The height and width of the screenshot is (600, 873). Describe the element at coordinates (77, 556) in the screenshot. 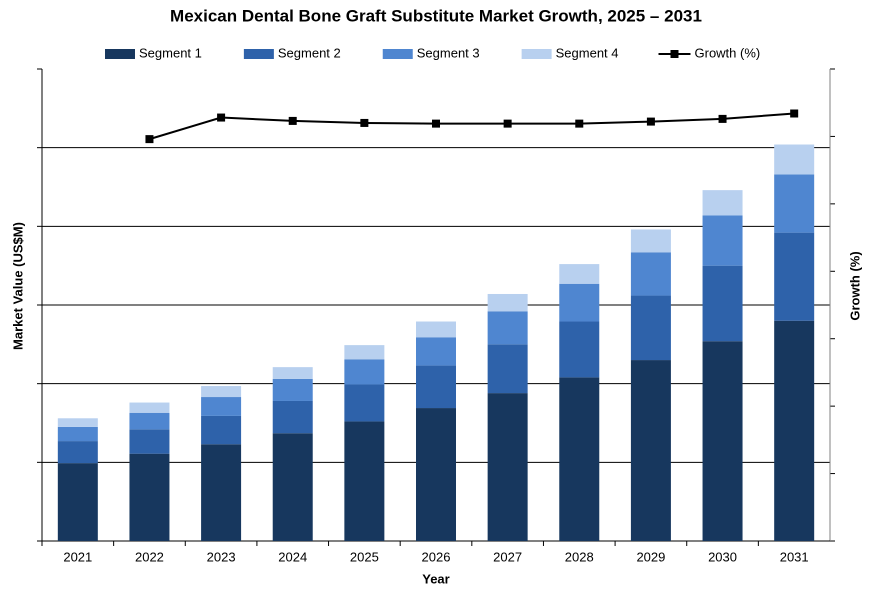

I see `x-tick-label: 2021` at that location.